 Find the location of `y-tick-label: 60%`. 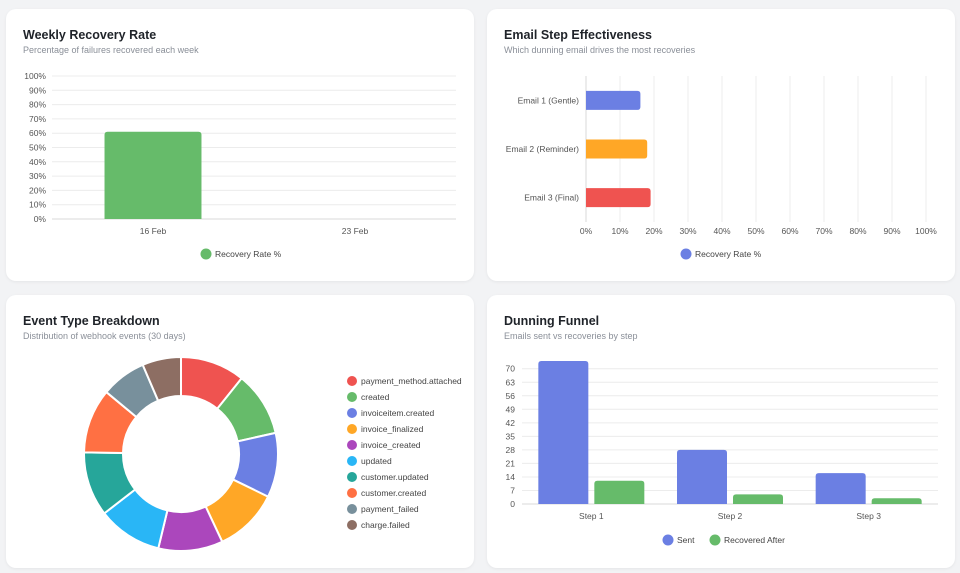

y-tick-label: 60% is located at coordinates (37, 133).